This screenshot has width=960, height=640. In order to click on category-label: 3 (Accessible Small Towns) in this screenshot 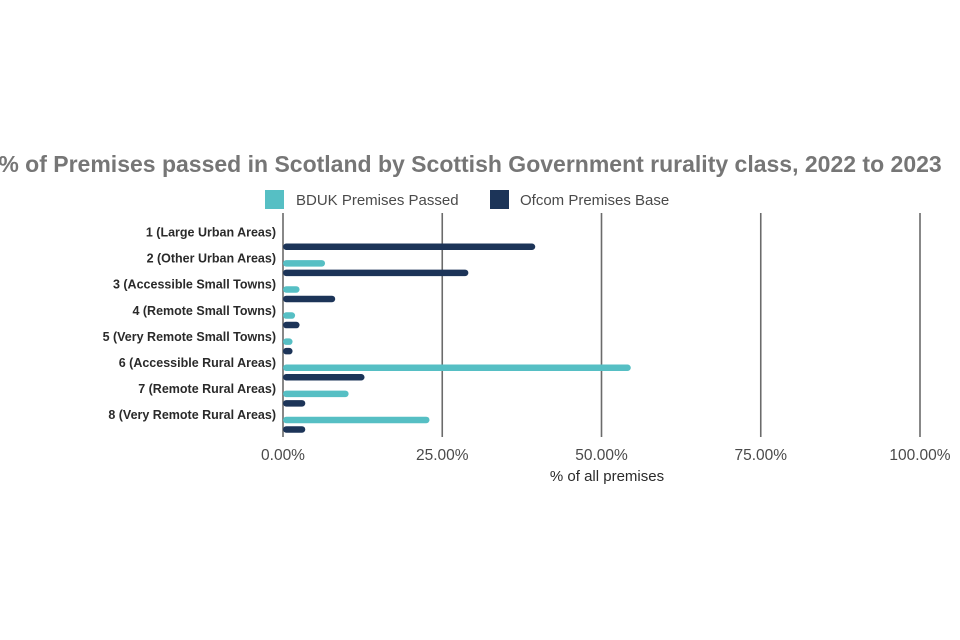, I will do `click(194, 285)`.